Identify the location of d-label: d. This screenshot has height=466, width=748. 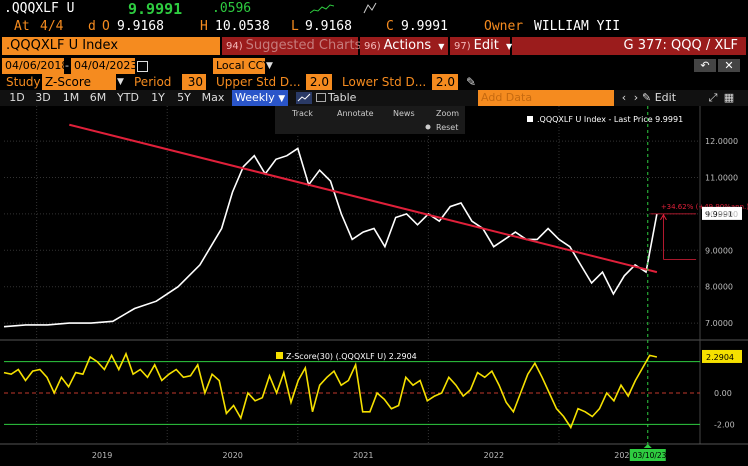
(92, 26).